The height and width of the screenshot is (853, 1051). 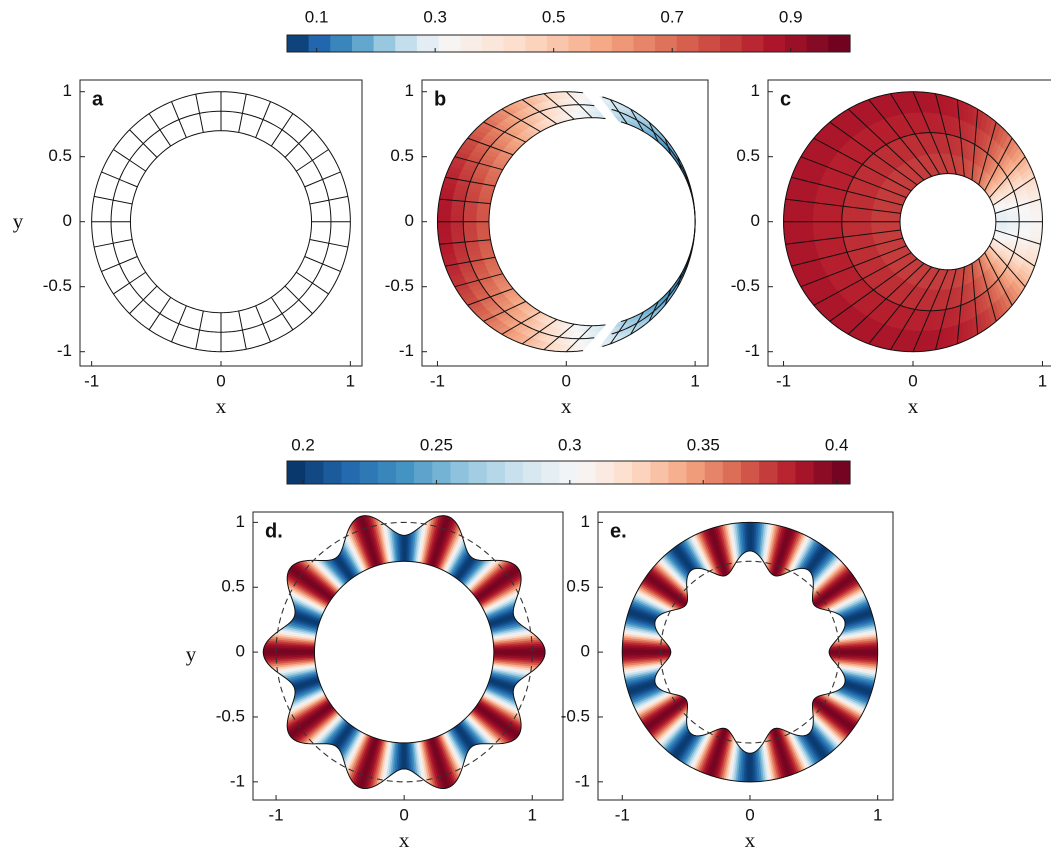 What do you see at coordinates (440, 99) in the screenshot?
I see `panel-label: b` at bounding box center [440, 99].